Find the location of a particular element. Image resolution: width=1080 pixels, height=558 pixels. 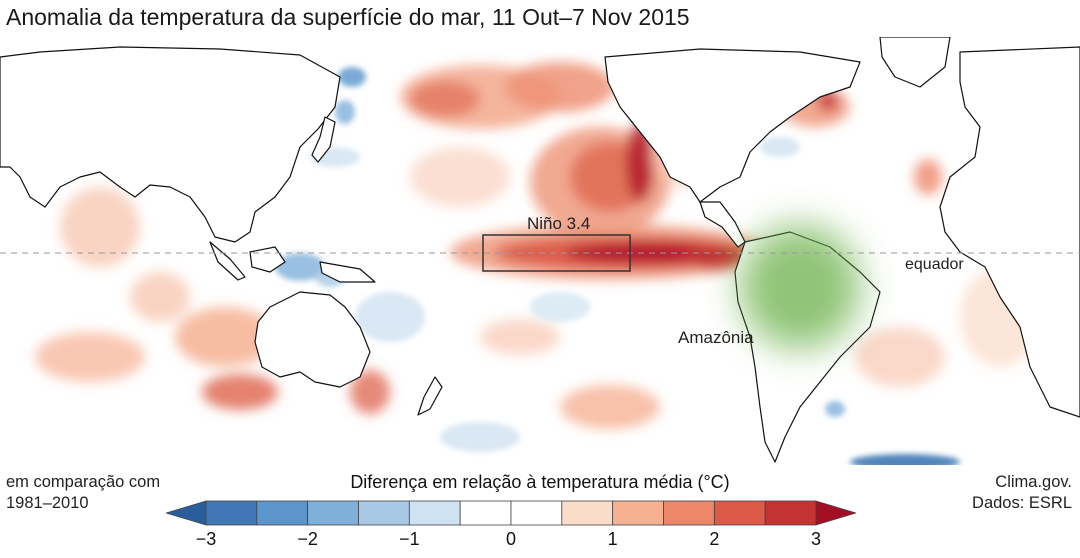

nino34-box is located at coordinates (556, 253).